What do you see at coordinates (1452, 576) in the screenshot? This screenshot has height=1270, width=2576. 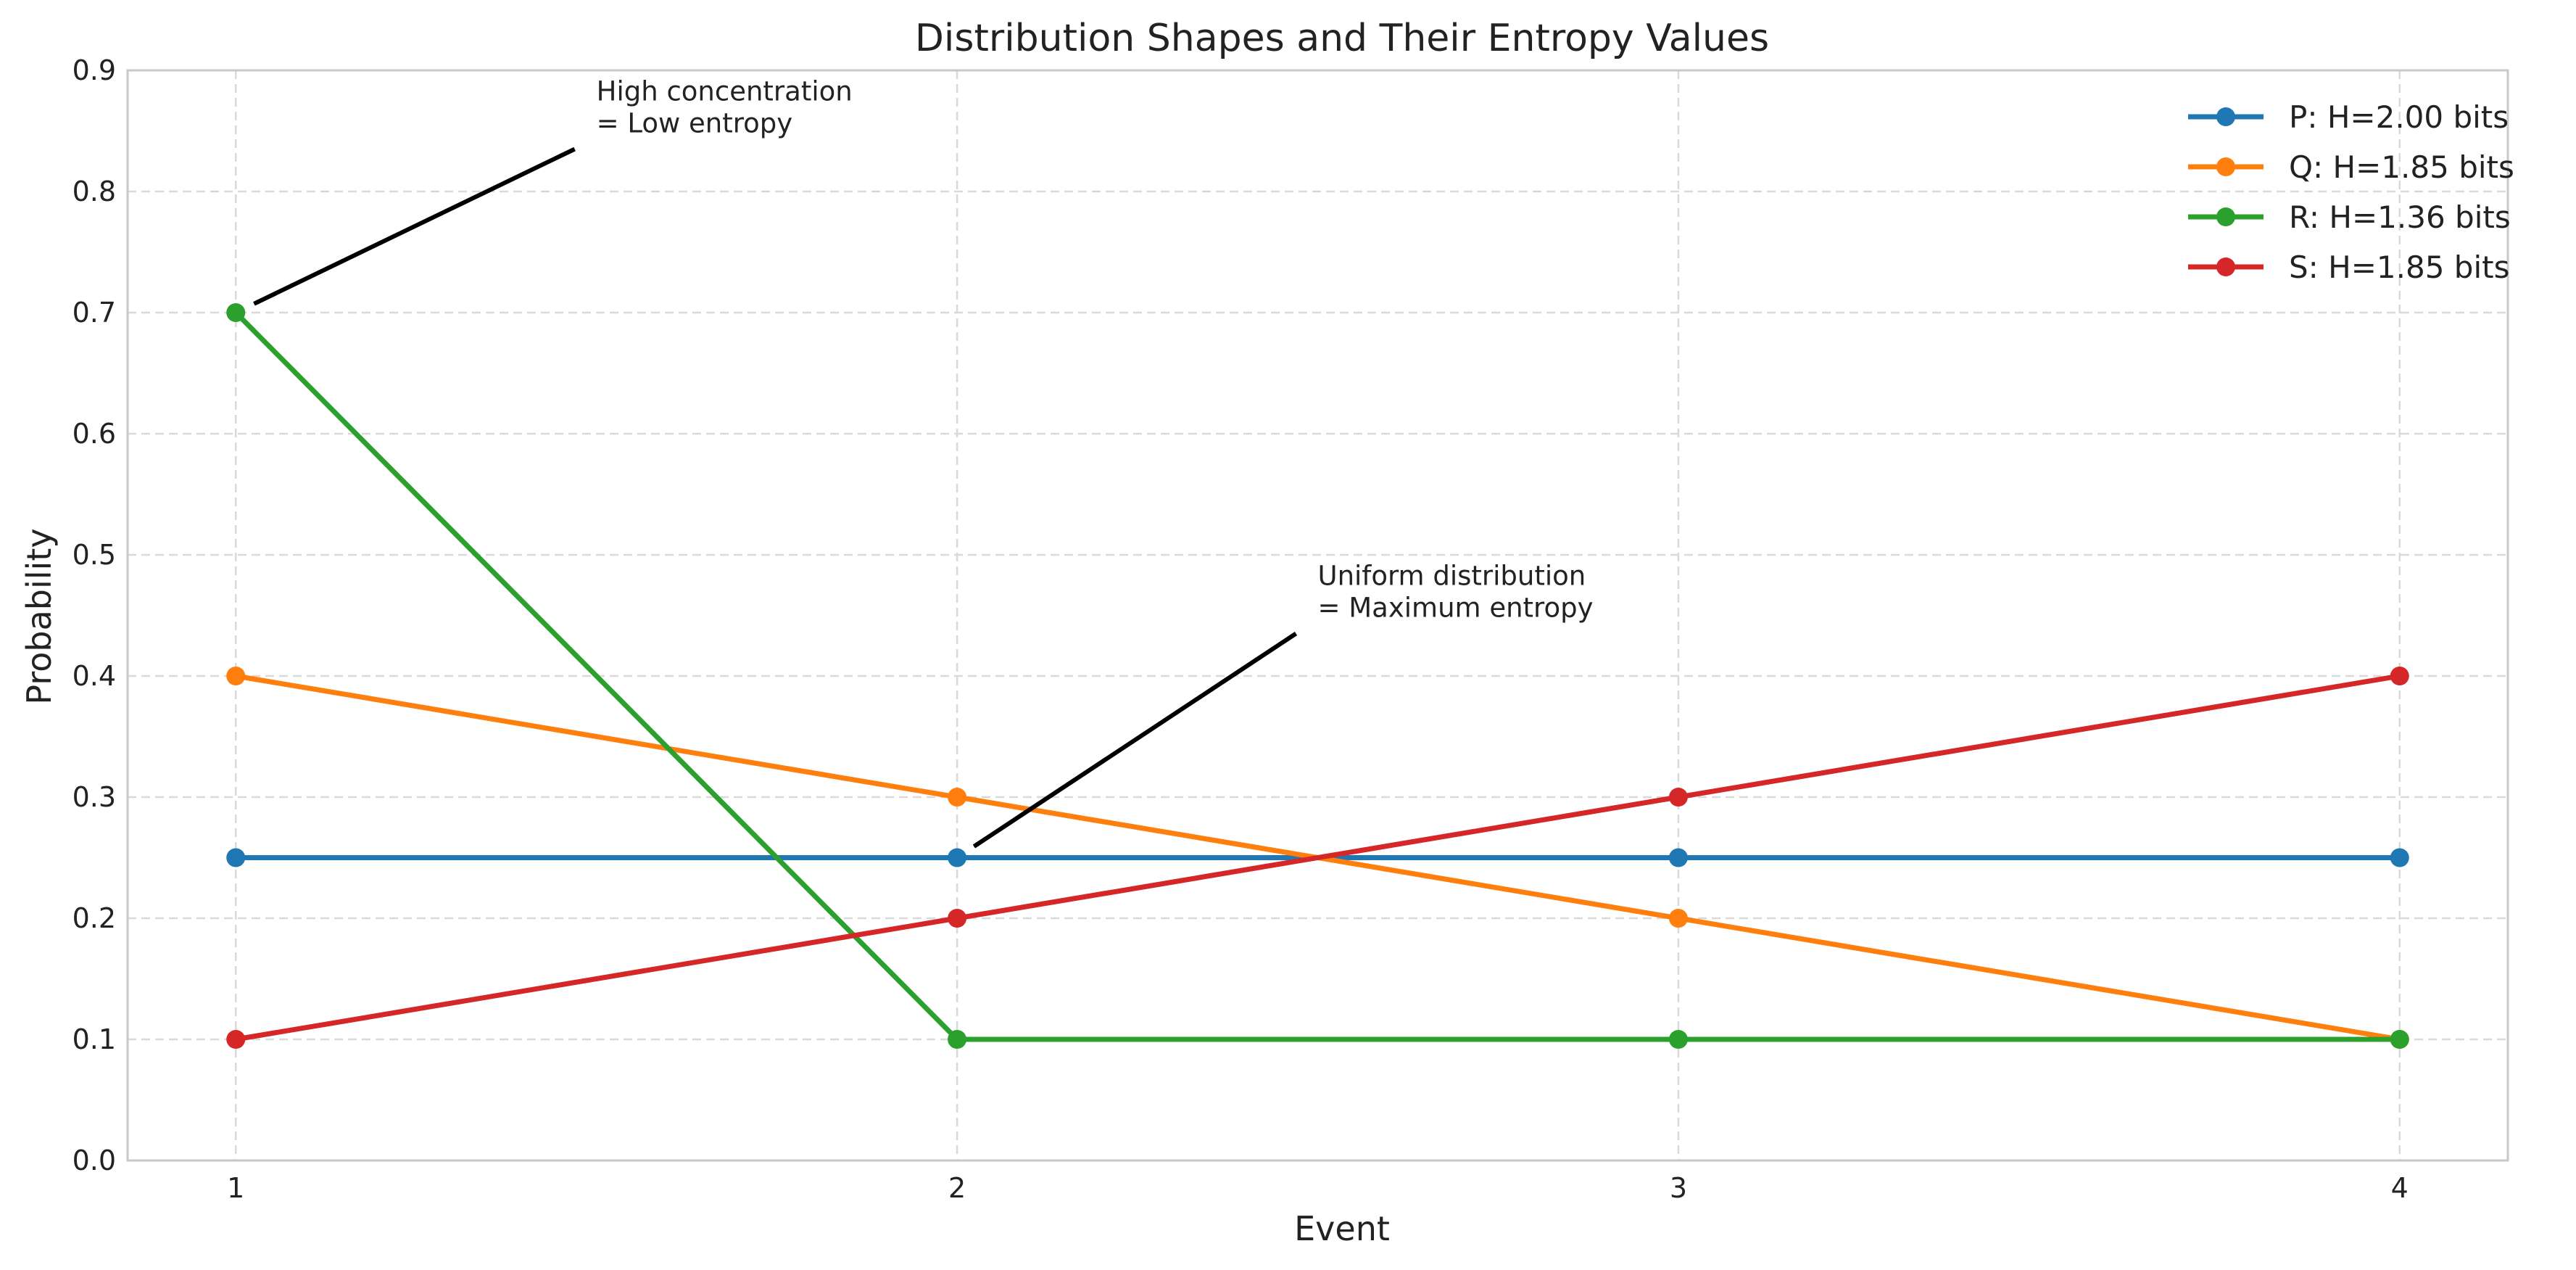 I see `annotation-text: Uniform distribution` at bounding box center [1452, 576].